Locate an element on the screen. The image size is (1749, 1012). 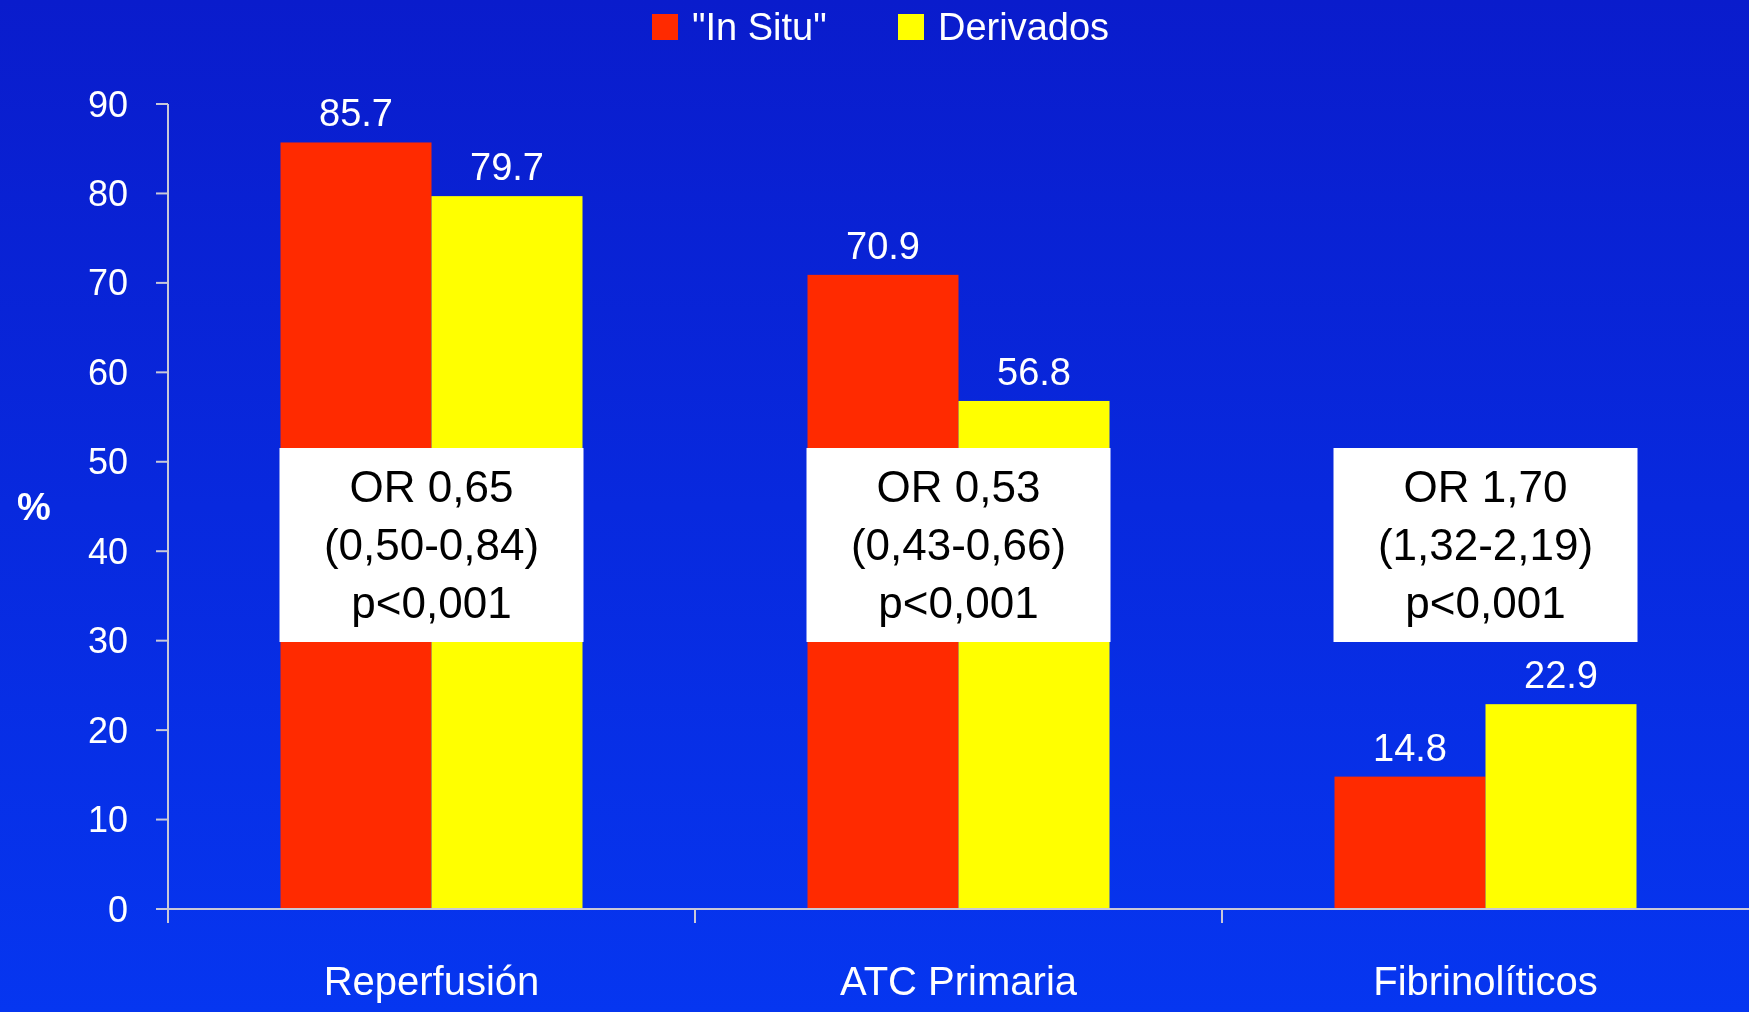
annotation: OR 0,53 (0,43-0,66) p<0,001 is located at coordinates (958, 545).